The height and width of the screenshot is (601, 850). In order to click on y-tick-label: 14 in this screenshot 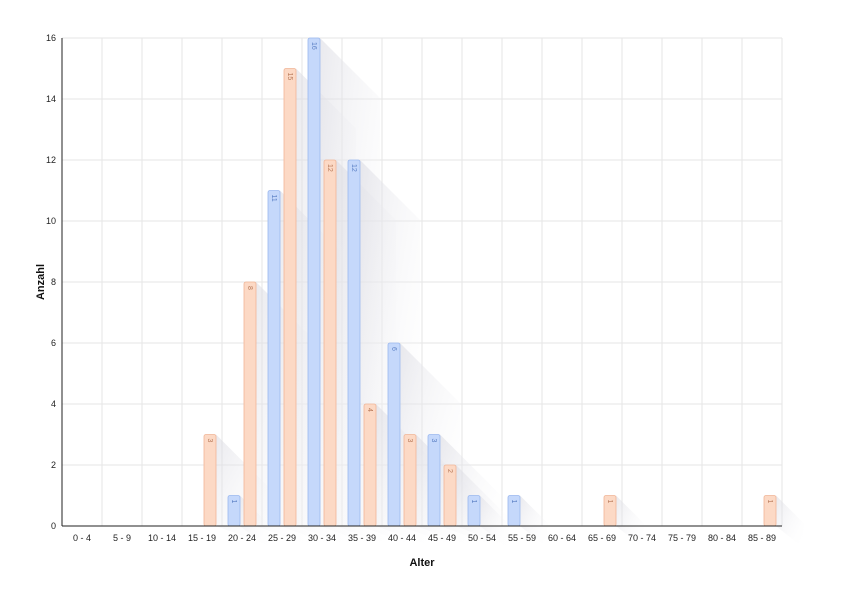, I will do `click(51, 99)`.